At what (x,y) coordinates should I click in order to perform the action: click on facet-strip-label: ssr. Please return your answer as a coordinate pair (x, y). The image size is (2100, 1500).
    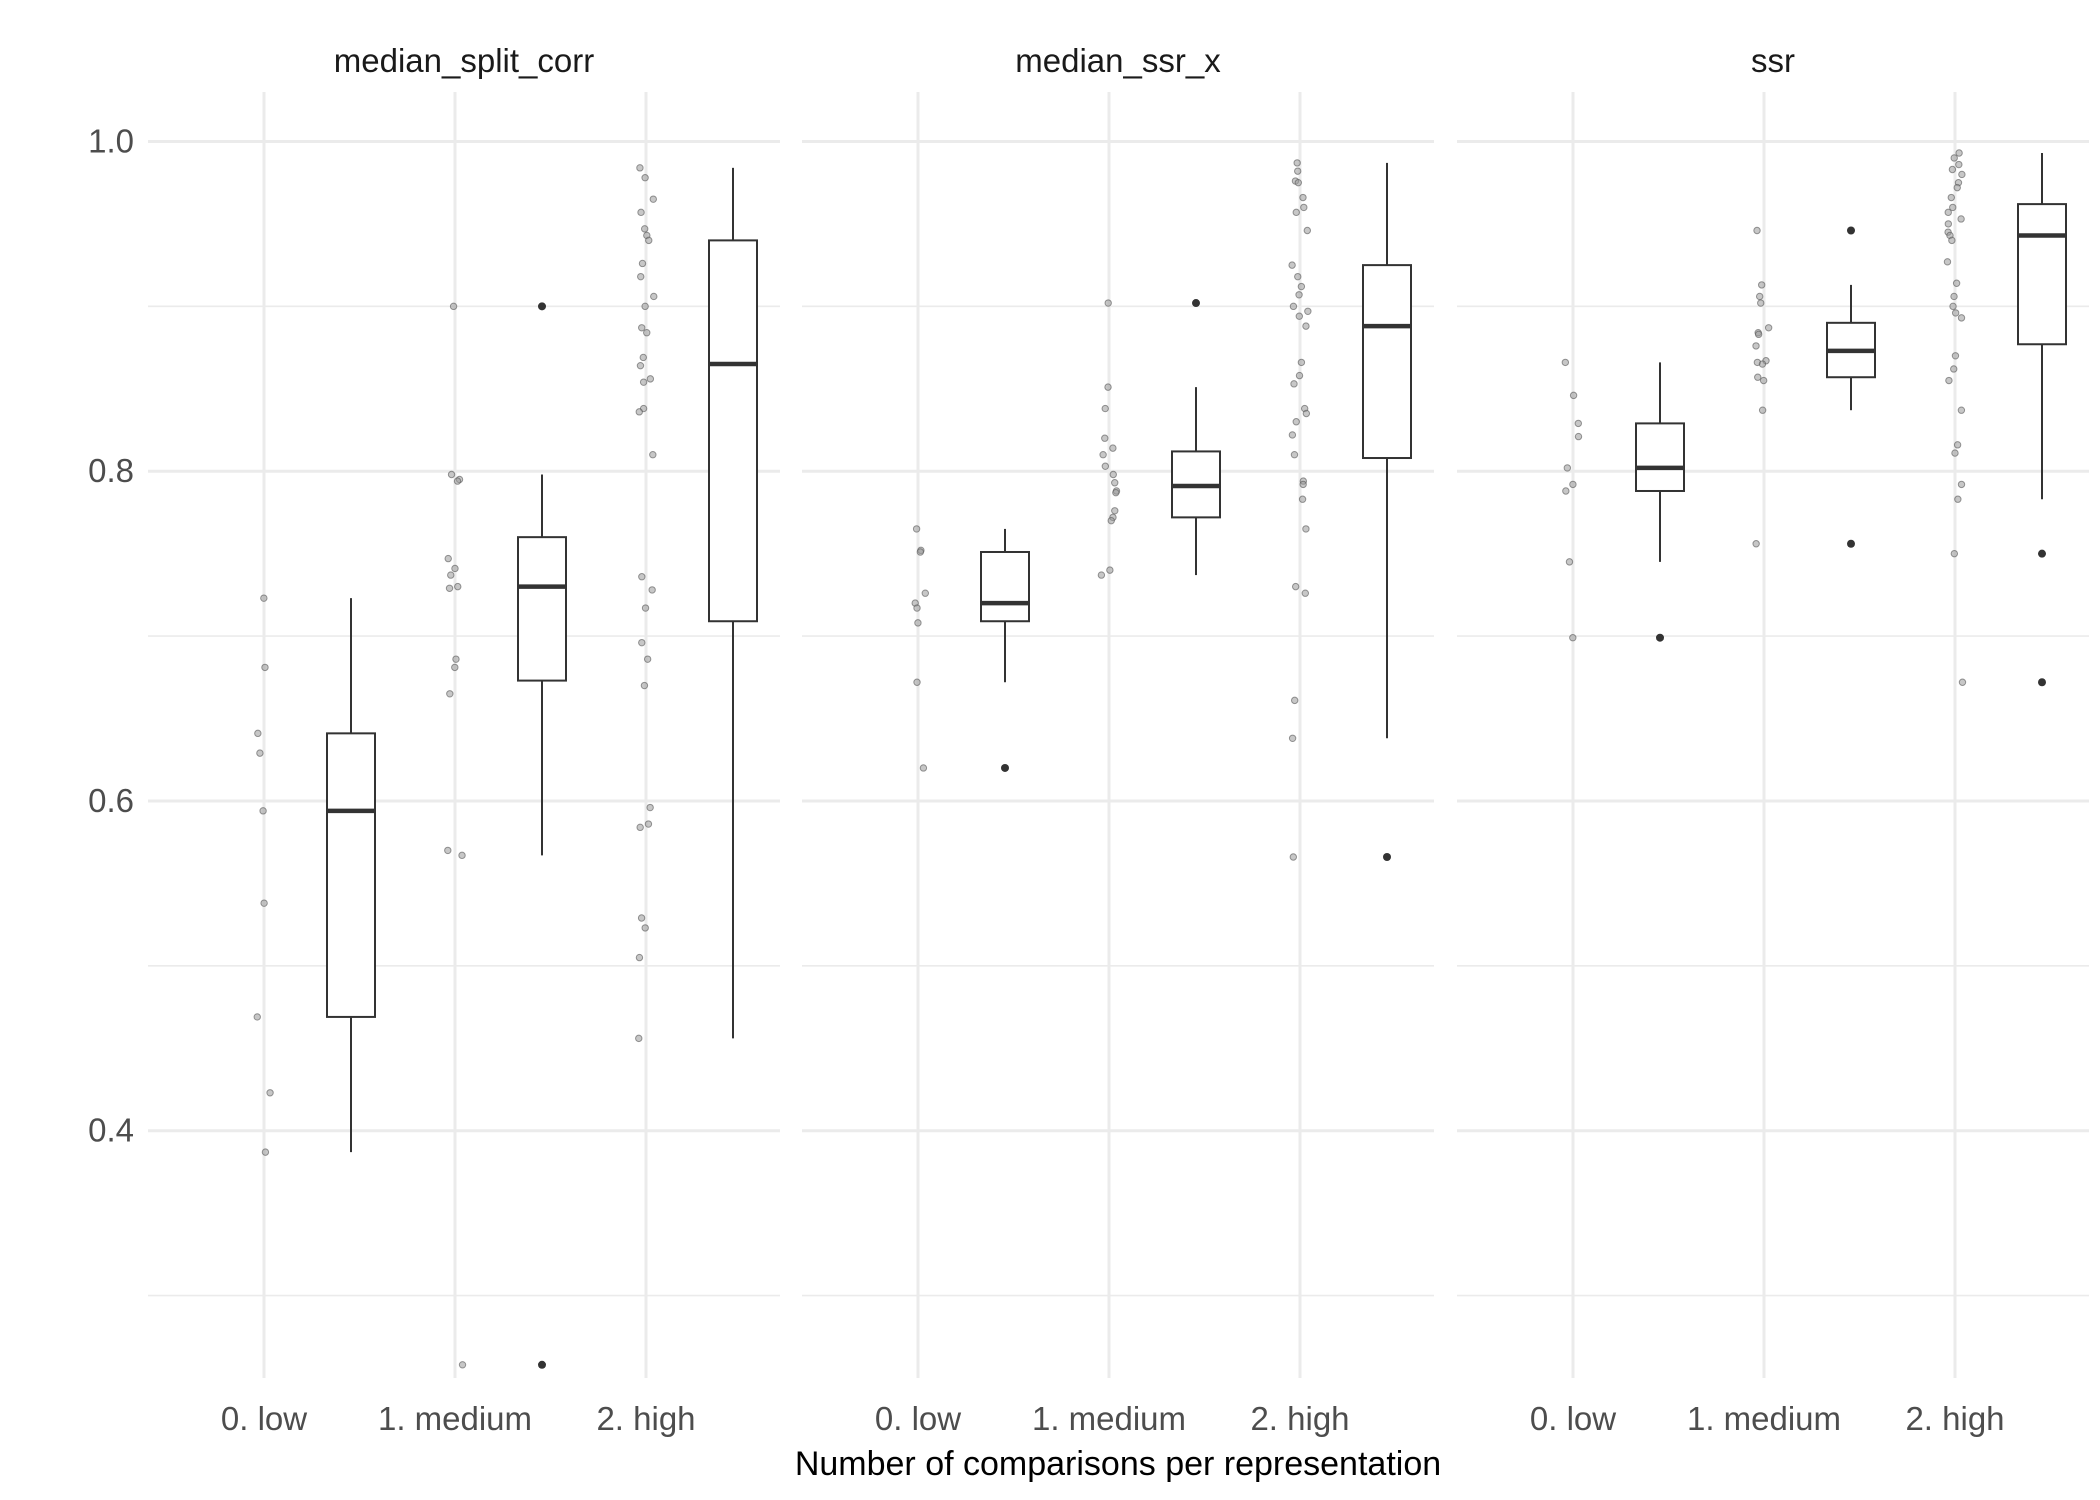
    Looking at the image, I should click on (1773, 60).